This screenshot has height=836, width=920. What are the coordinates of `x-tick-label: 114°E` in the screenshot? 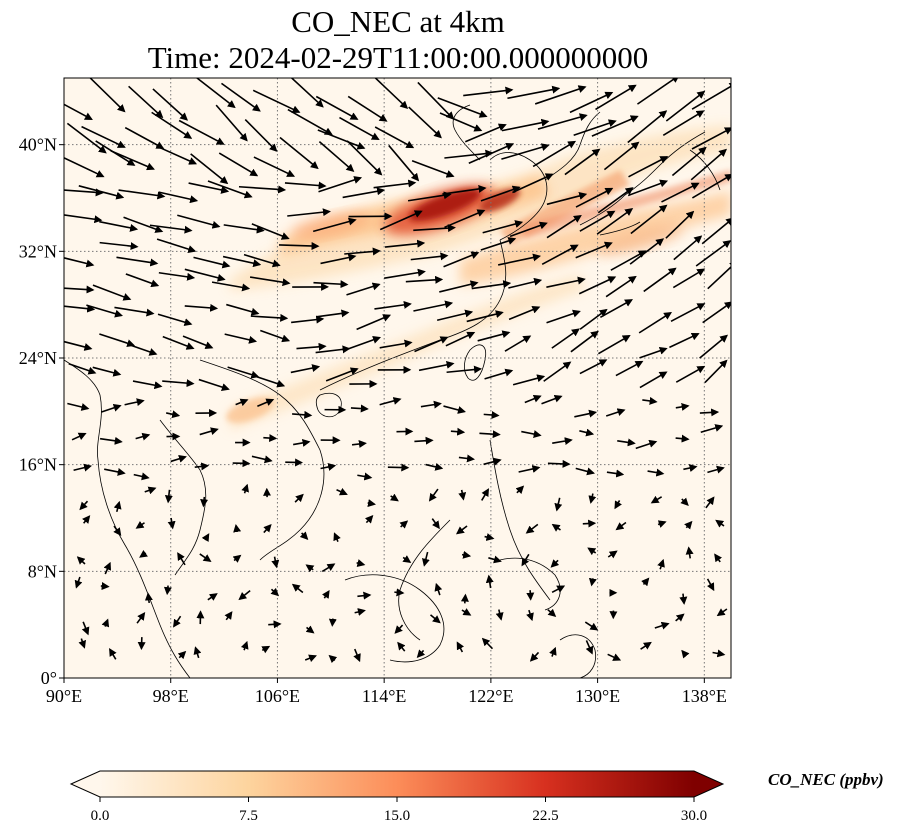 It's located at (384, 696).